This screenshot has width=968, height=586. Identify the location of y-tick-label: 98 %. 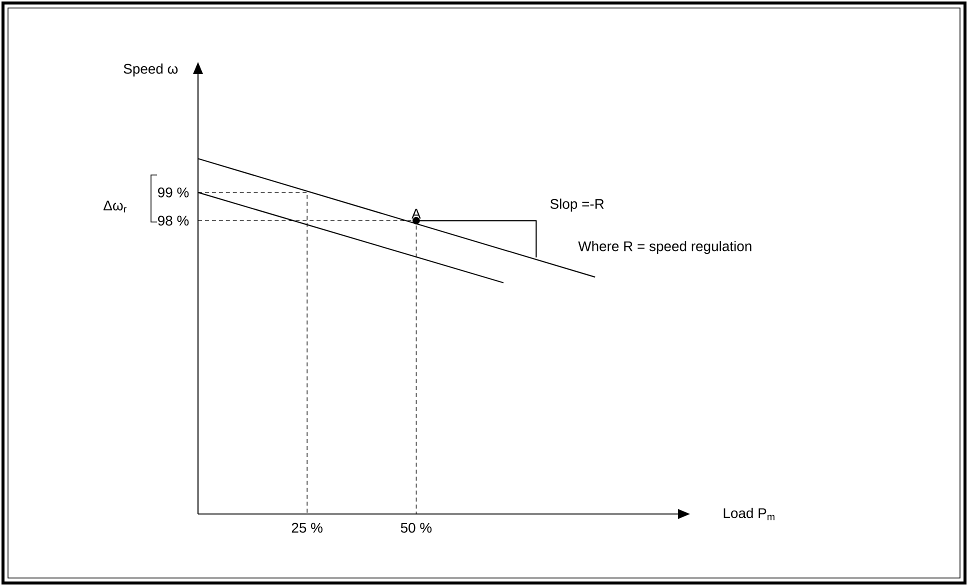
(173, 221).